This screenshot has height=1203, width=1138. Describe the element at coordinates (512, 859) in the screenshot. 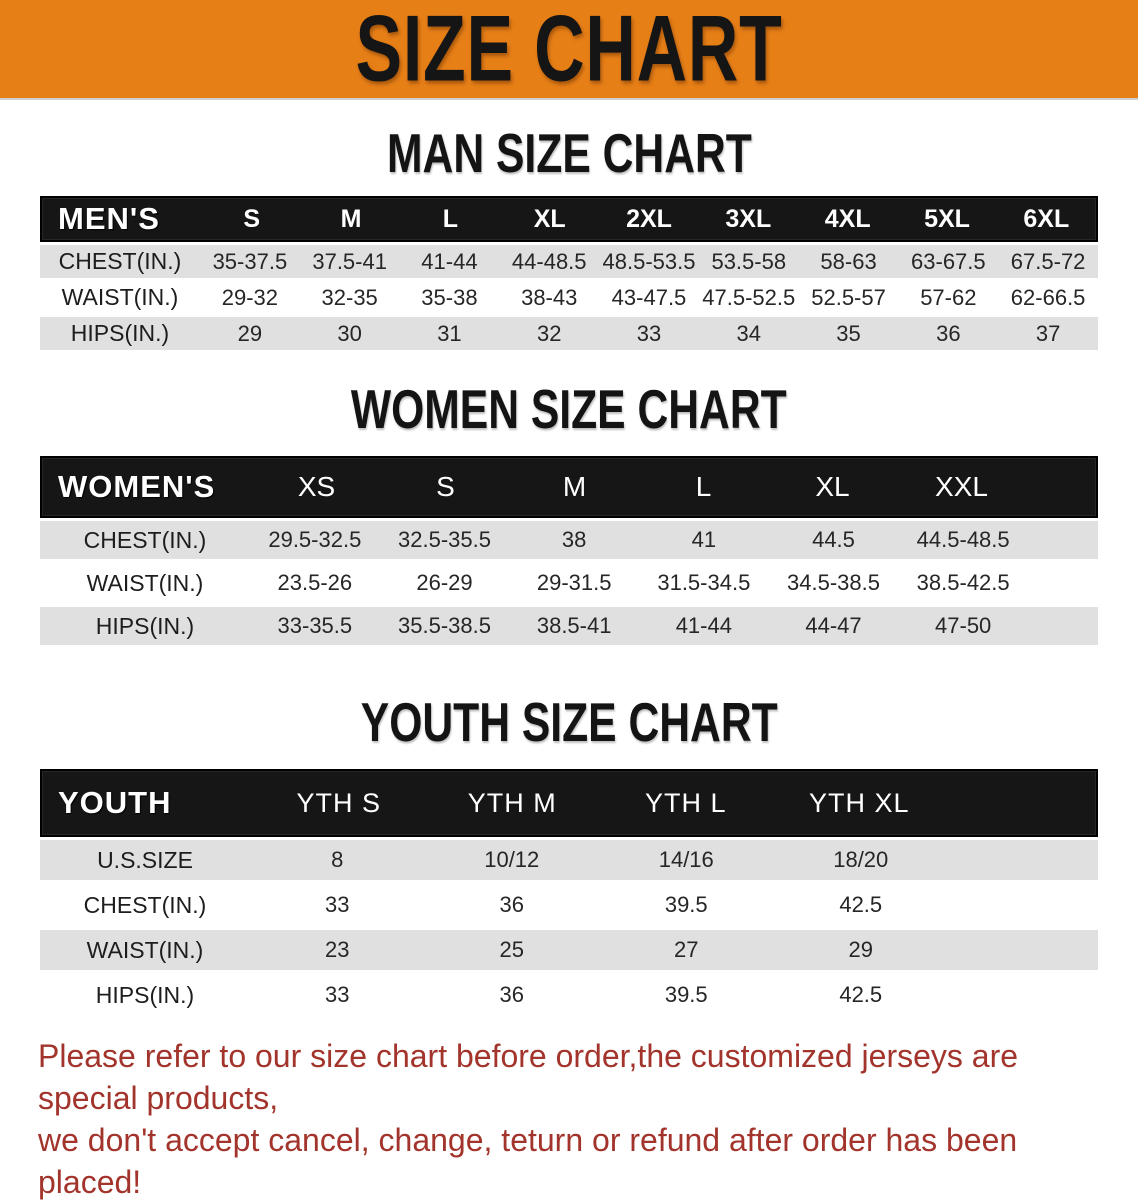

I see `cell-value: 10/12` at that location.